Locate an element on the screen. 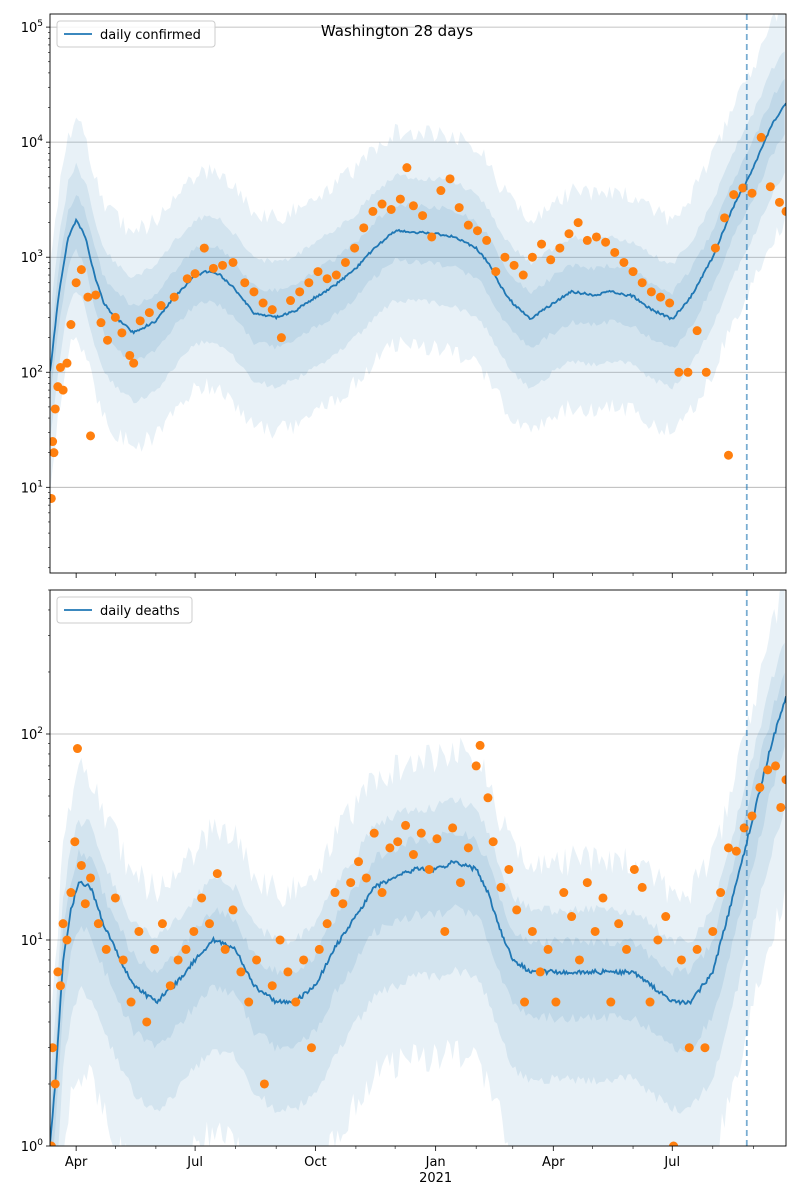  confirmed-x-axis is located at coordinates (414, 575).